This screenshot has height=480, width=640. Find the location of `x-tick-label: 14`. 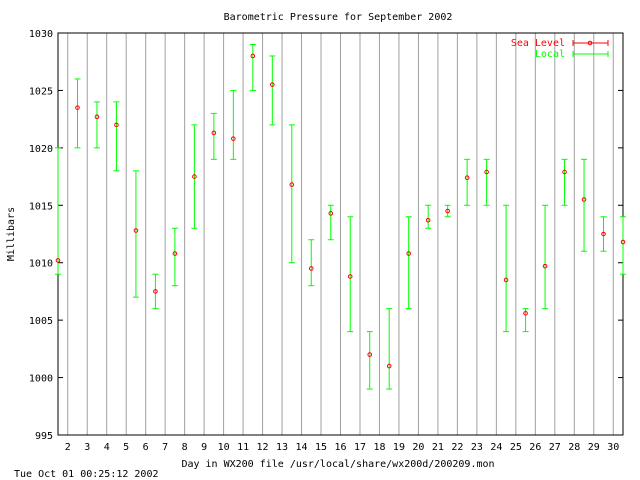

x-tick-label: 14 is located at coordinates (302, 447).